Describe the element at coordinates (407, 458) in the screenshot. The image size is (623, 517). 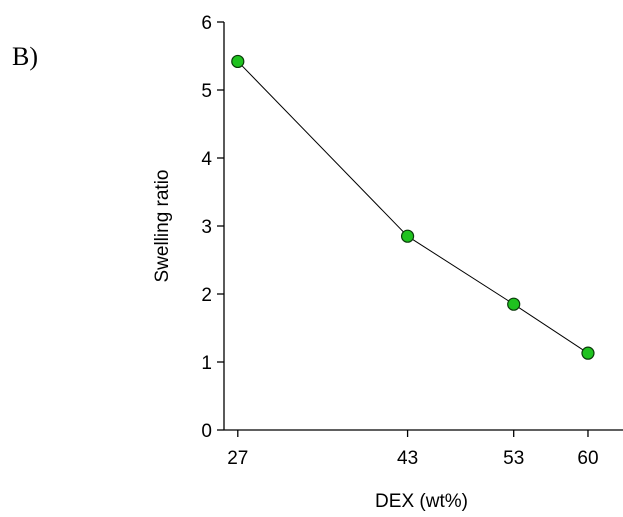
I see `x-tick-label: 43` at that location.